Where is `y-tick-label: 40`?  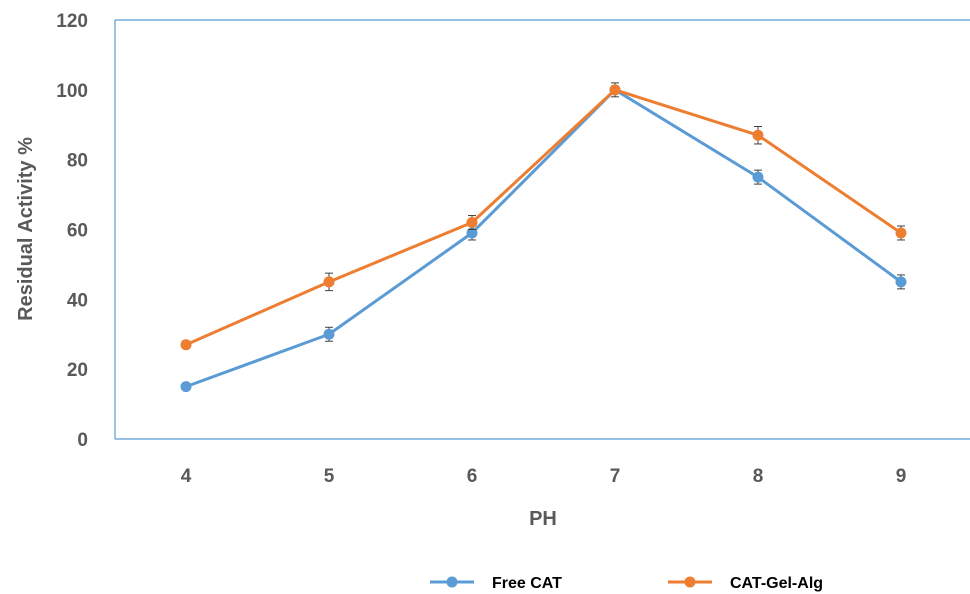
y-tick-label: 40 is located at coordinates (77, 300).